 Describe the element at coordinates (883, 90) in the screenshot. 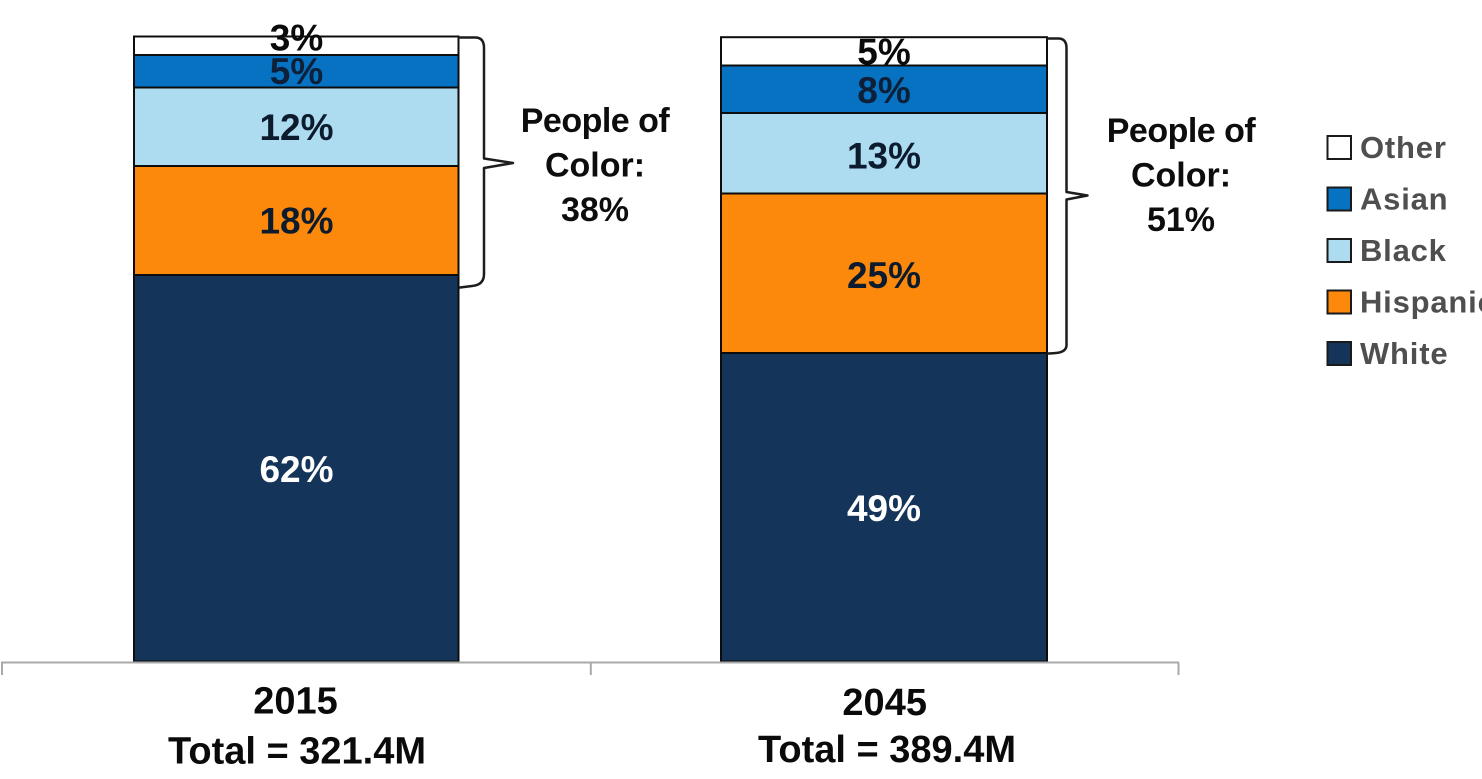

I see `svg-text: 8%` at that location.